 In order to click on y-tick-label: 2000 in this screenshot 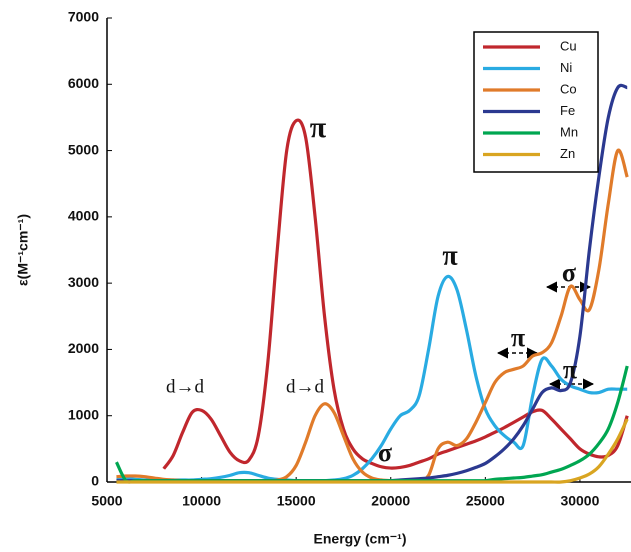, I will do `click(83, 348)`.